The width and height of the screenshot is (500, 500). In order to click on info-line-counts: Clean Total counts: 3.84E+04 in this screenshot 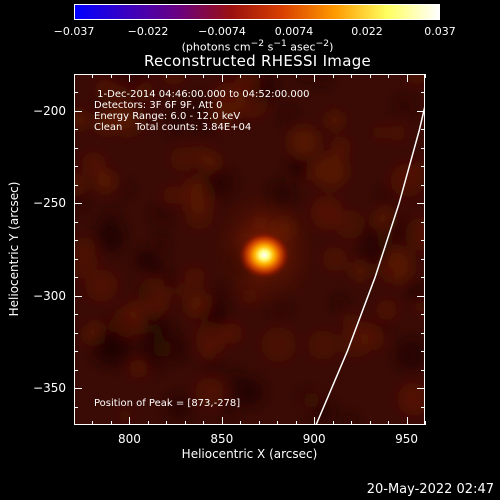, I will do `click(173, 127)`.